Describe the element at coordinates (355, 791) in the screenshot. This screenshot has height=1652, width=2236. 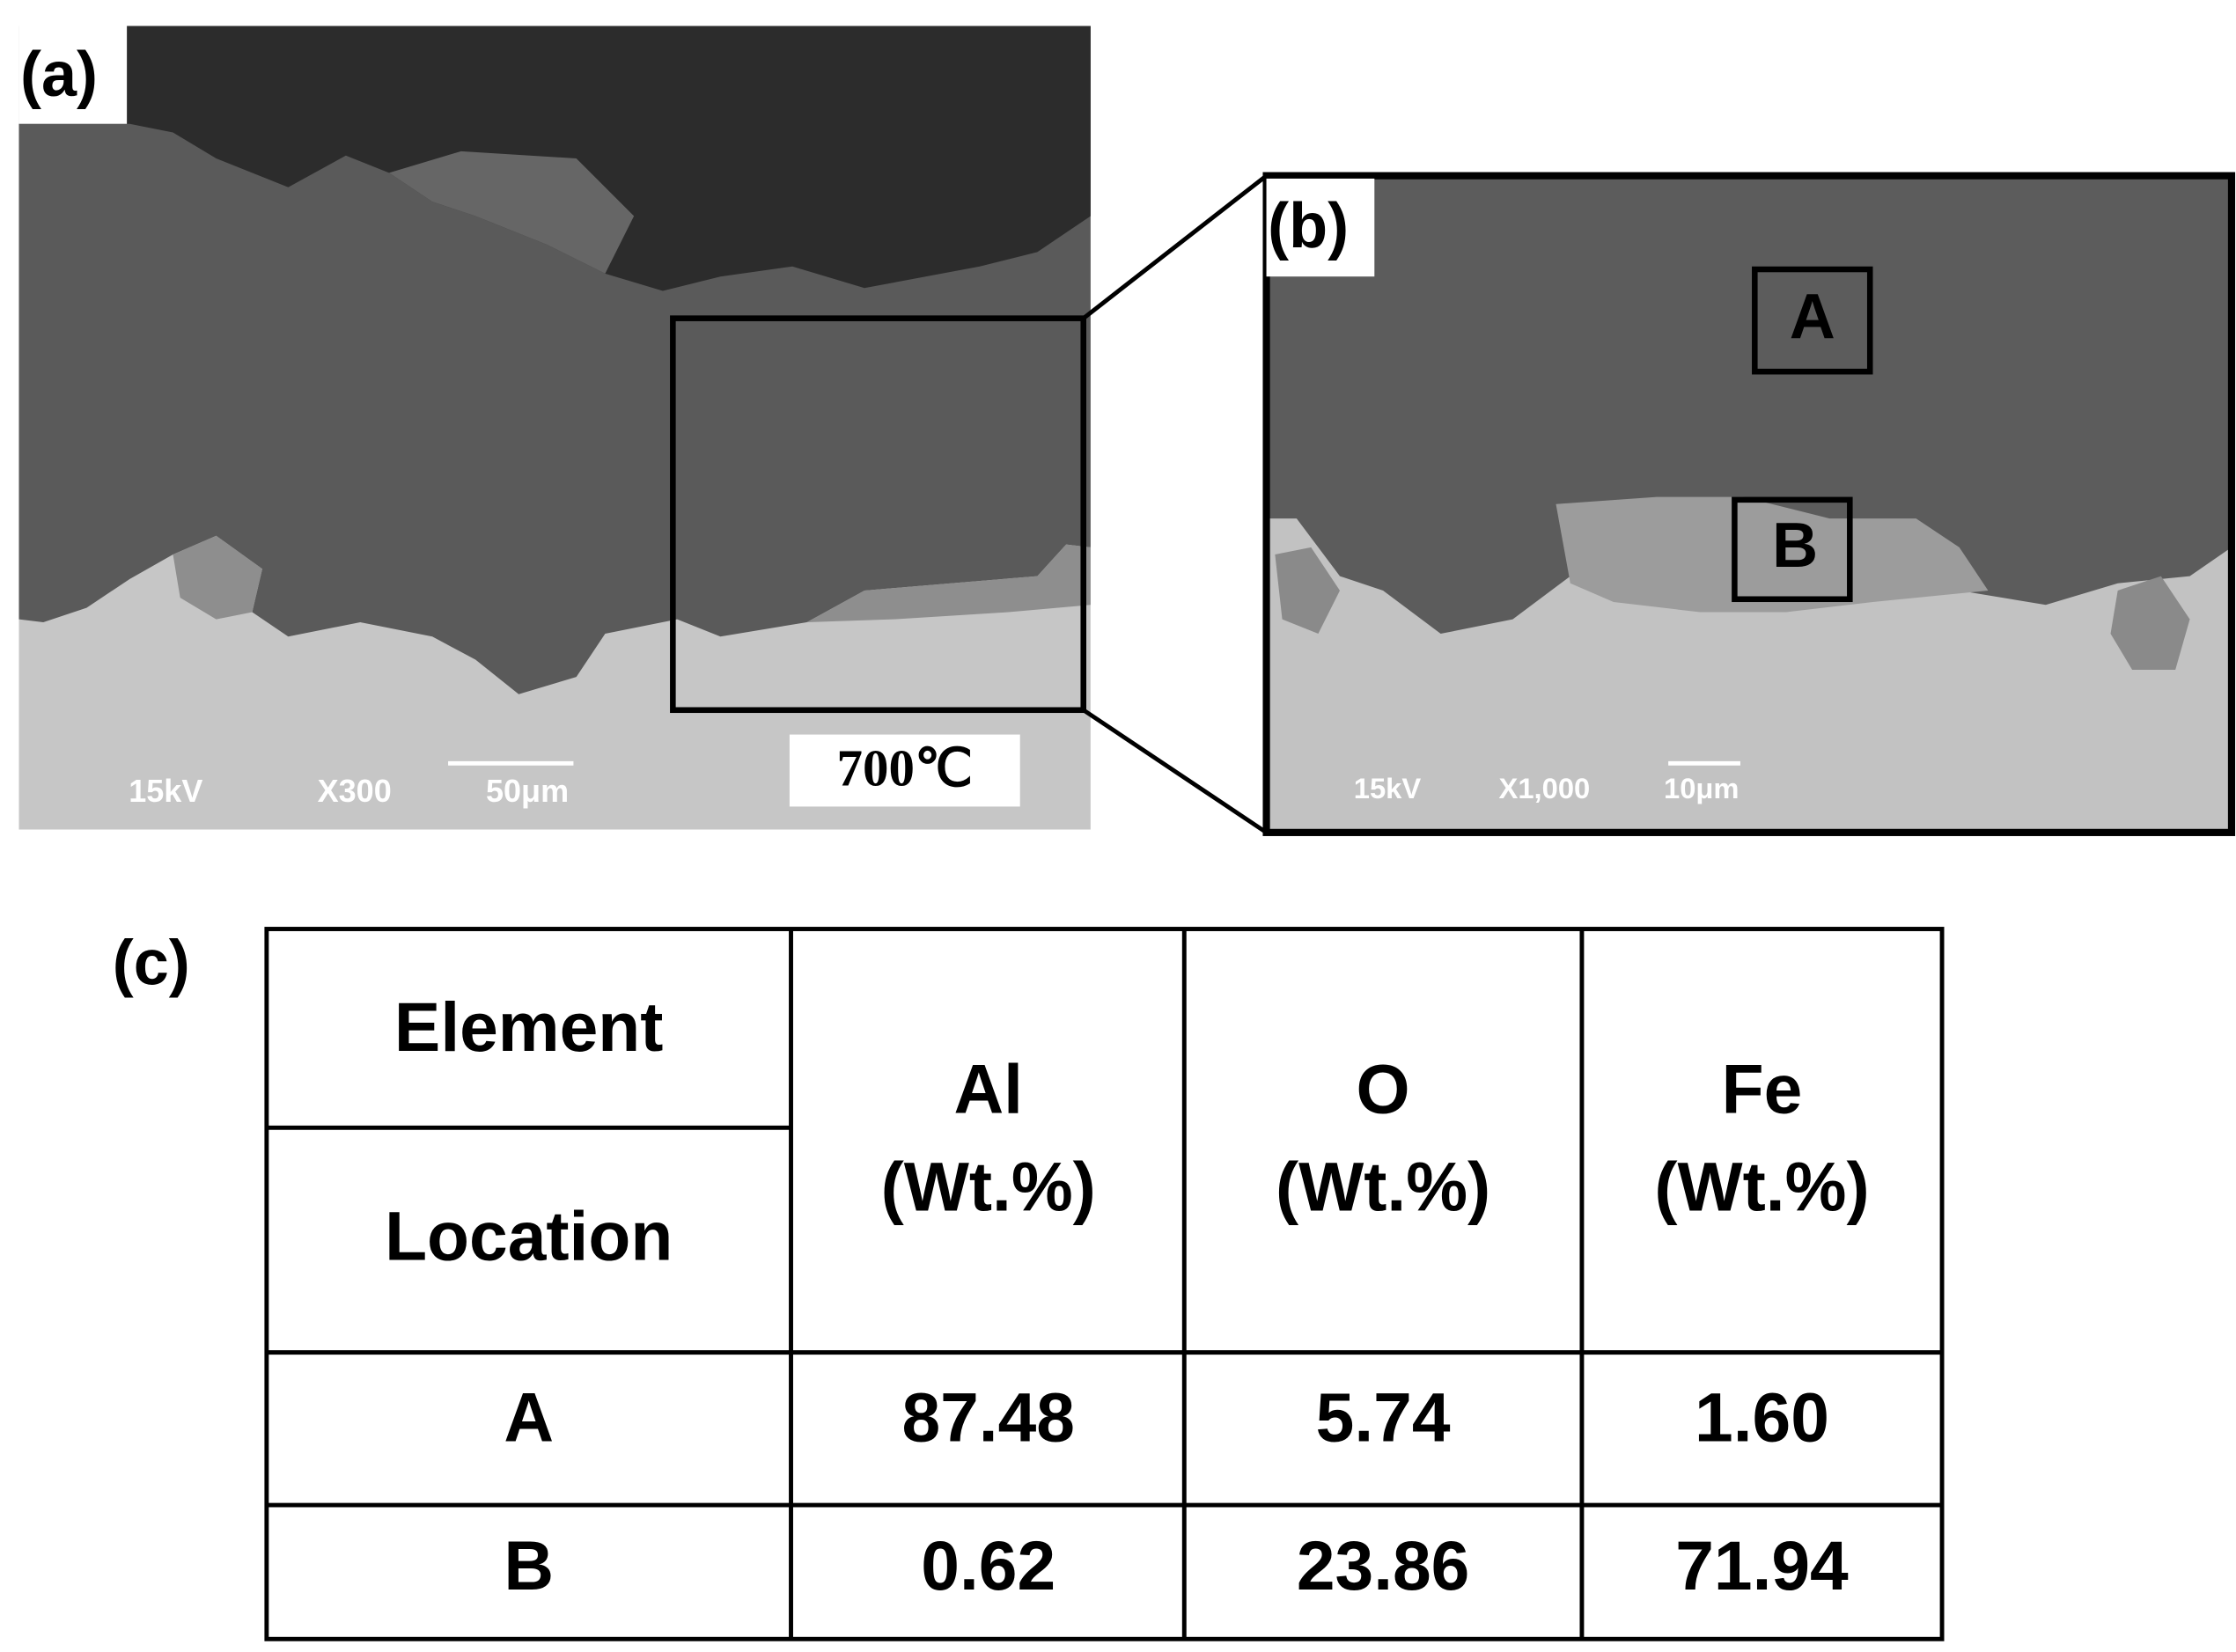
I see `sem-magnification: X300` at that location.